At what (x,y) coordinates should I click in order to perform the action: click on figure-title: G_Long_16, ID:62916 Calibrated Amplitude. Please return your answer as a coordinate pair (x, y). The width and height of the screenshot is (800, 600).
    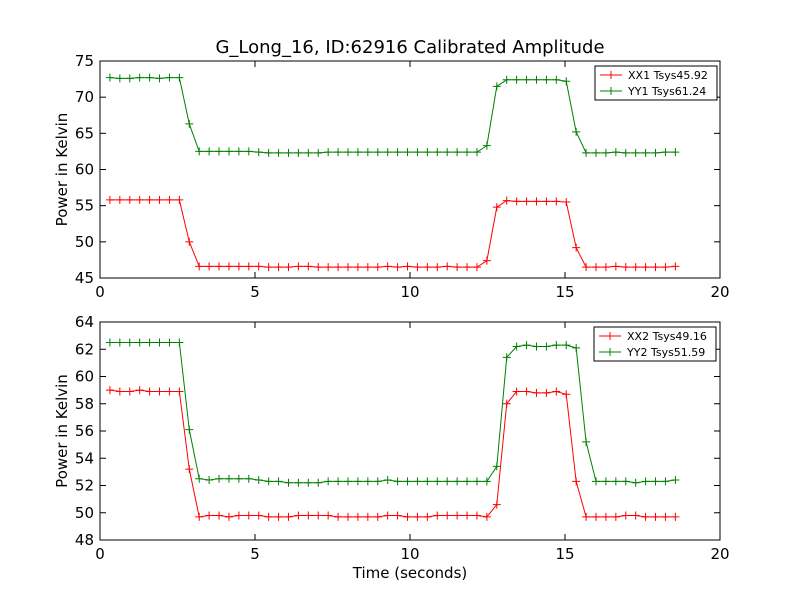
    Looking at the image, I should click on (409, 47).